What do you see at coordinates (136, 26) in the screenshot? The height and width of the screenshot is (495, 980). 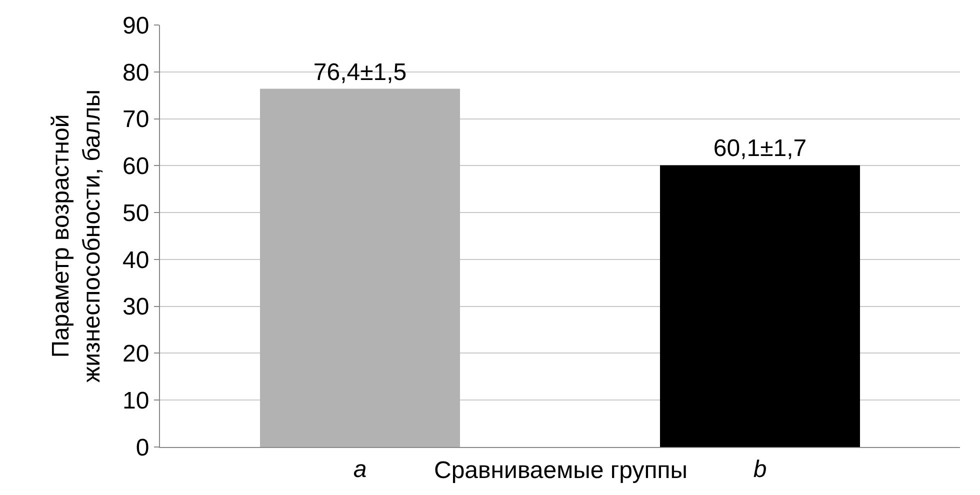 I see `y-tick-label: 90` at bounding box center [136, 26].